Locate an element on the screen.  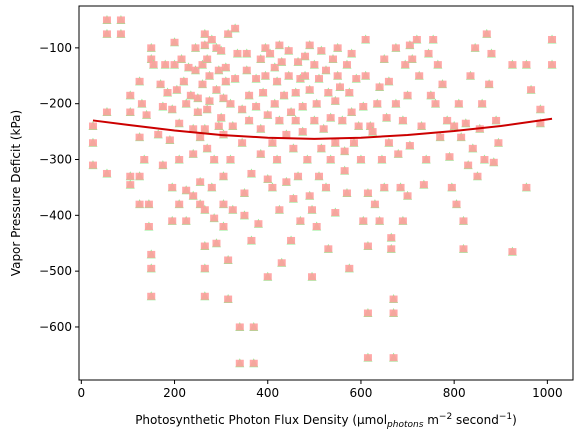
x-tick-label: 600 is located at coordinates (360, 393).